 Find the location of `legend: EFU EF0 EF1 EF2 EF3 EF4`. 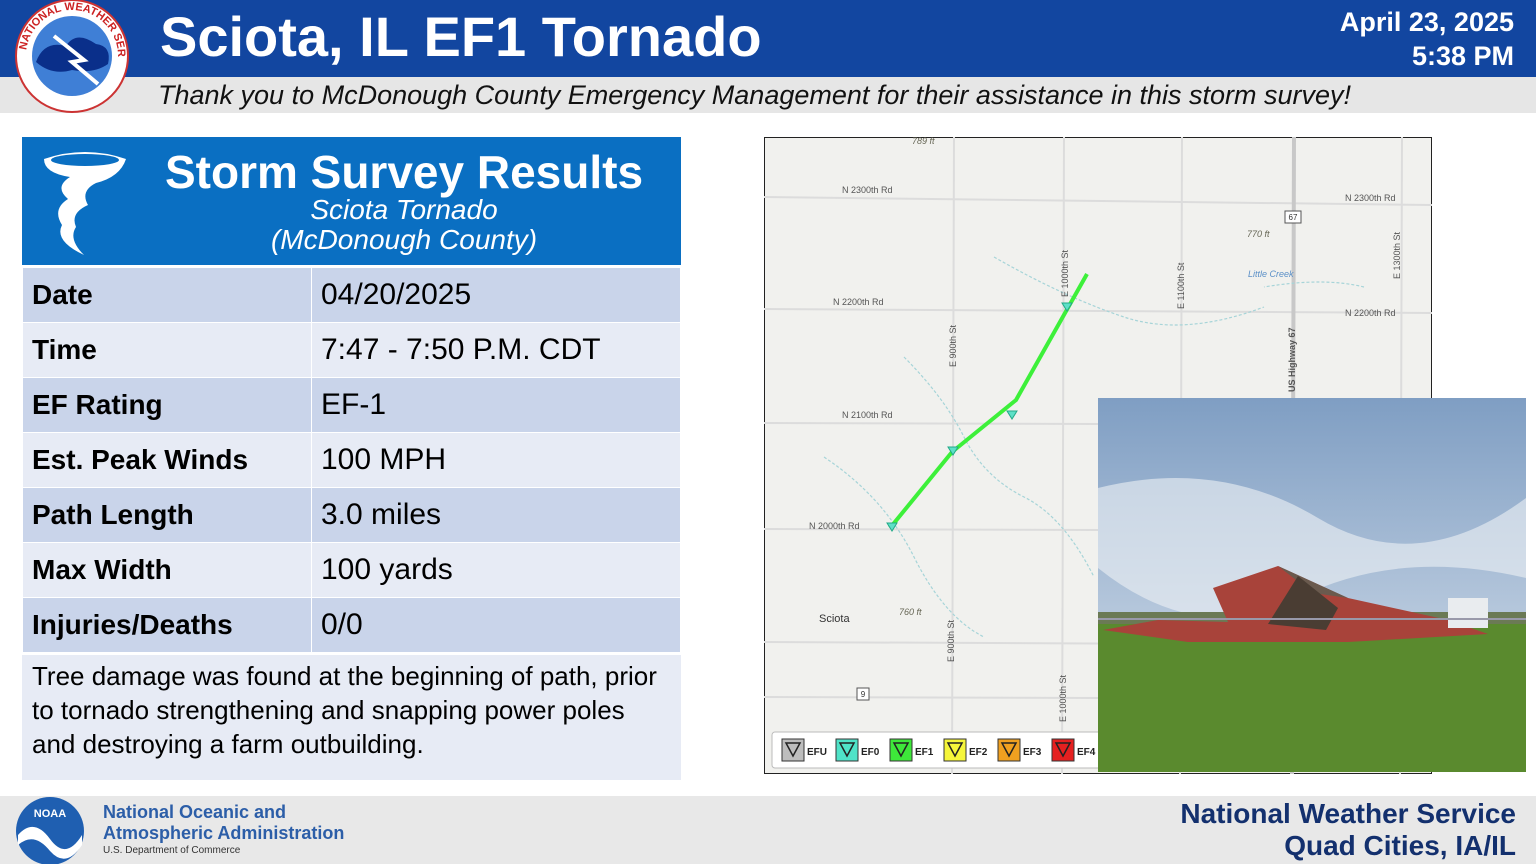

legend: EFU EF0 EF1 EF2 EF3 EF4 is located at coordinates (938, 750).